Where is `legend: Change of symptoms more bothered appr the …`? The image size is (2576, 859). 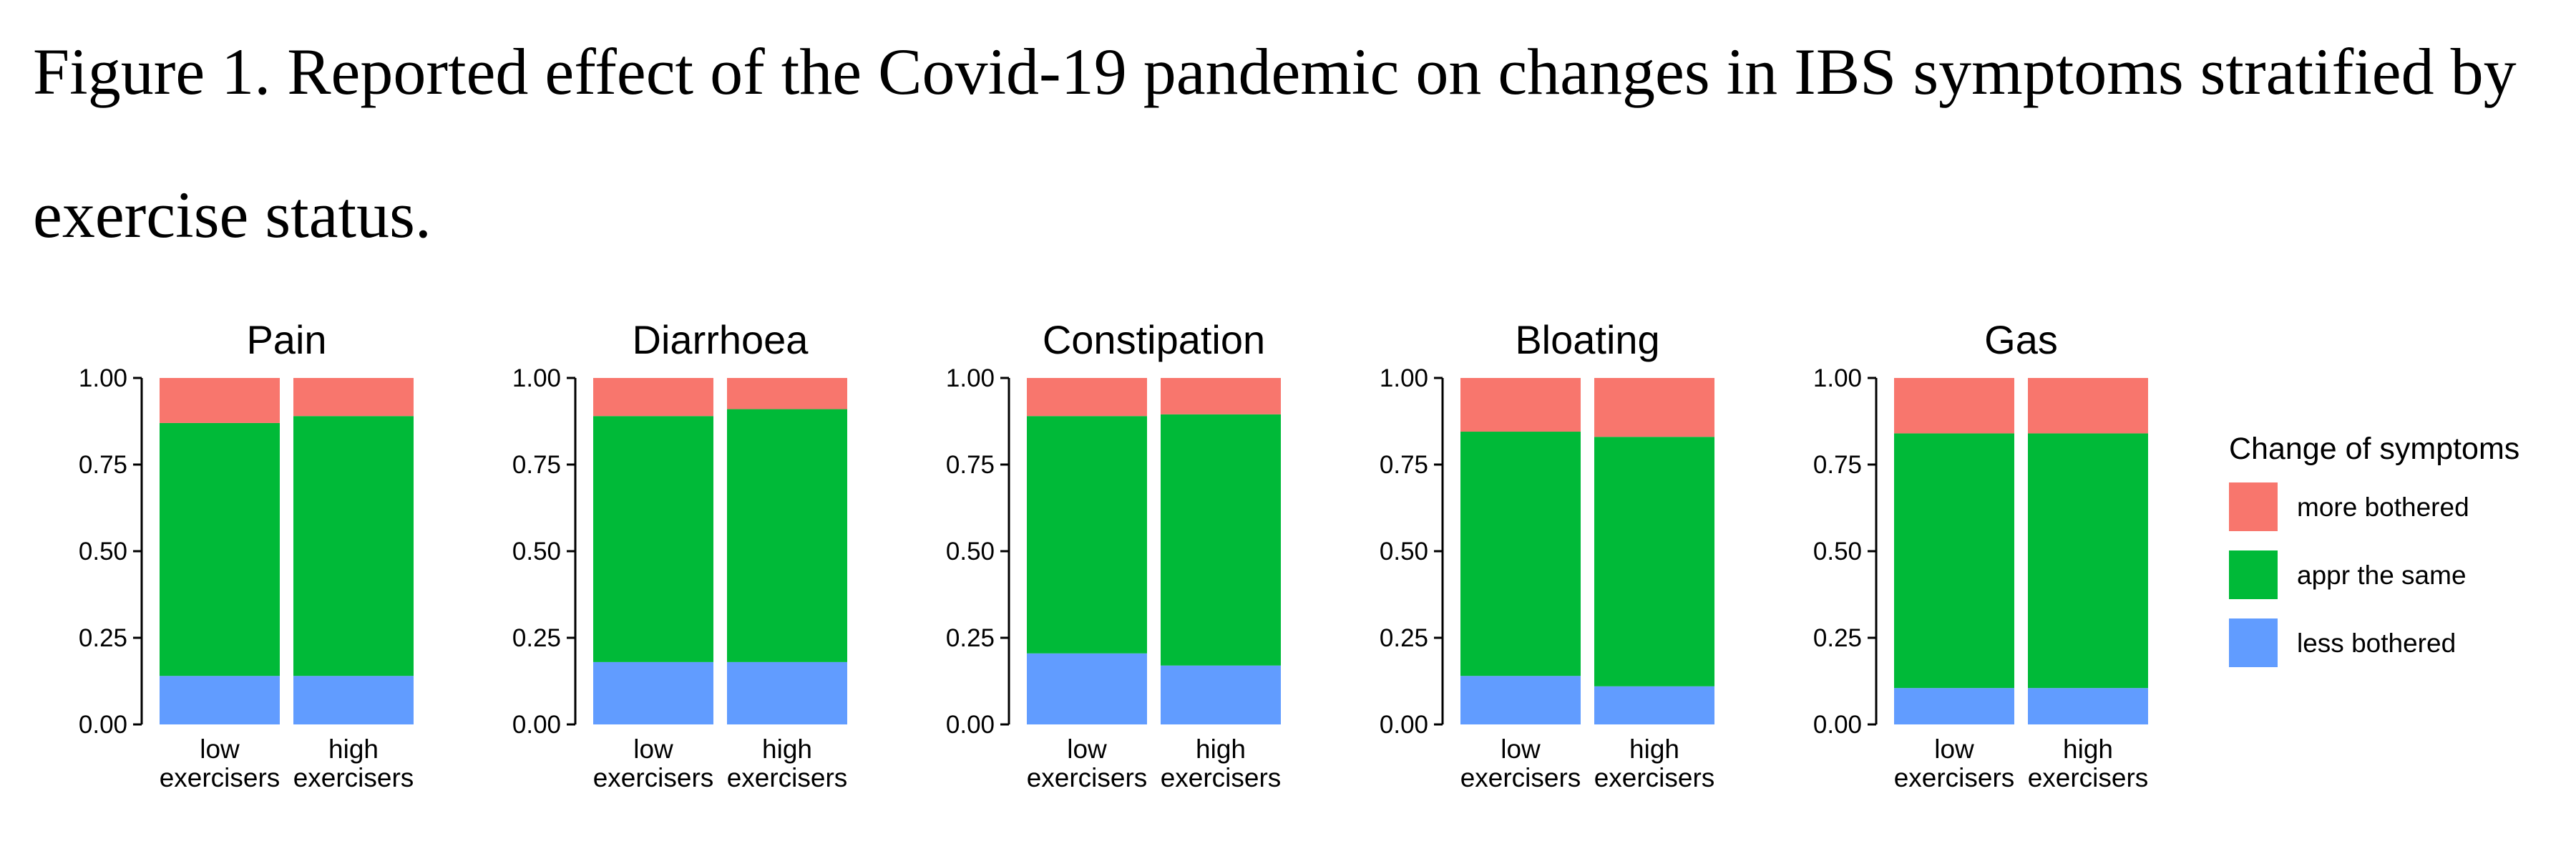 legend: Change of symptoms more bothered appr the … is located at coordinates (2374, 549).